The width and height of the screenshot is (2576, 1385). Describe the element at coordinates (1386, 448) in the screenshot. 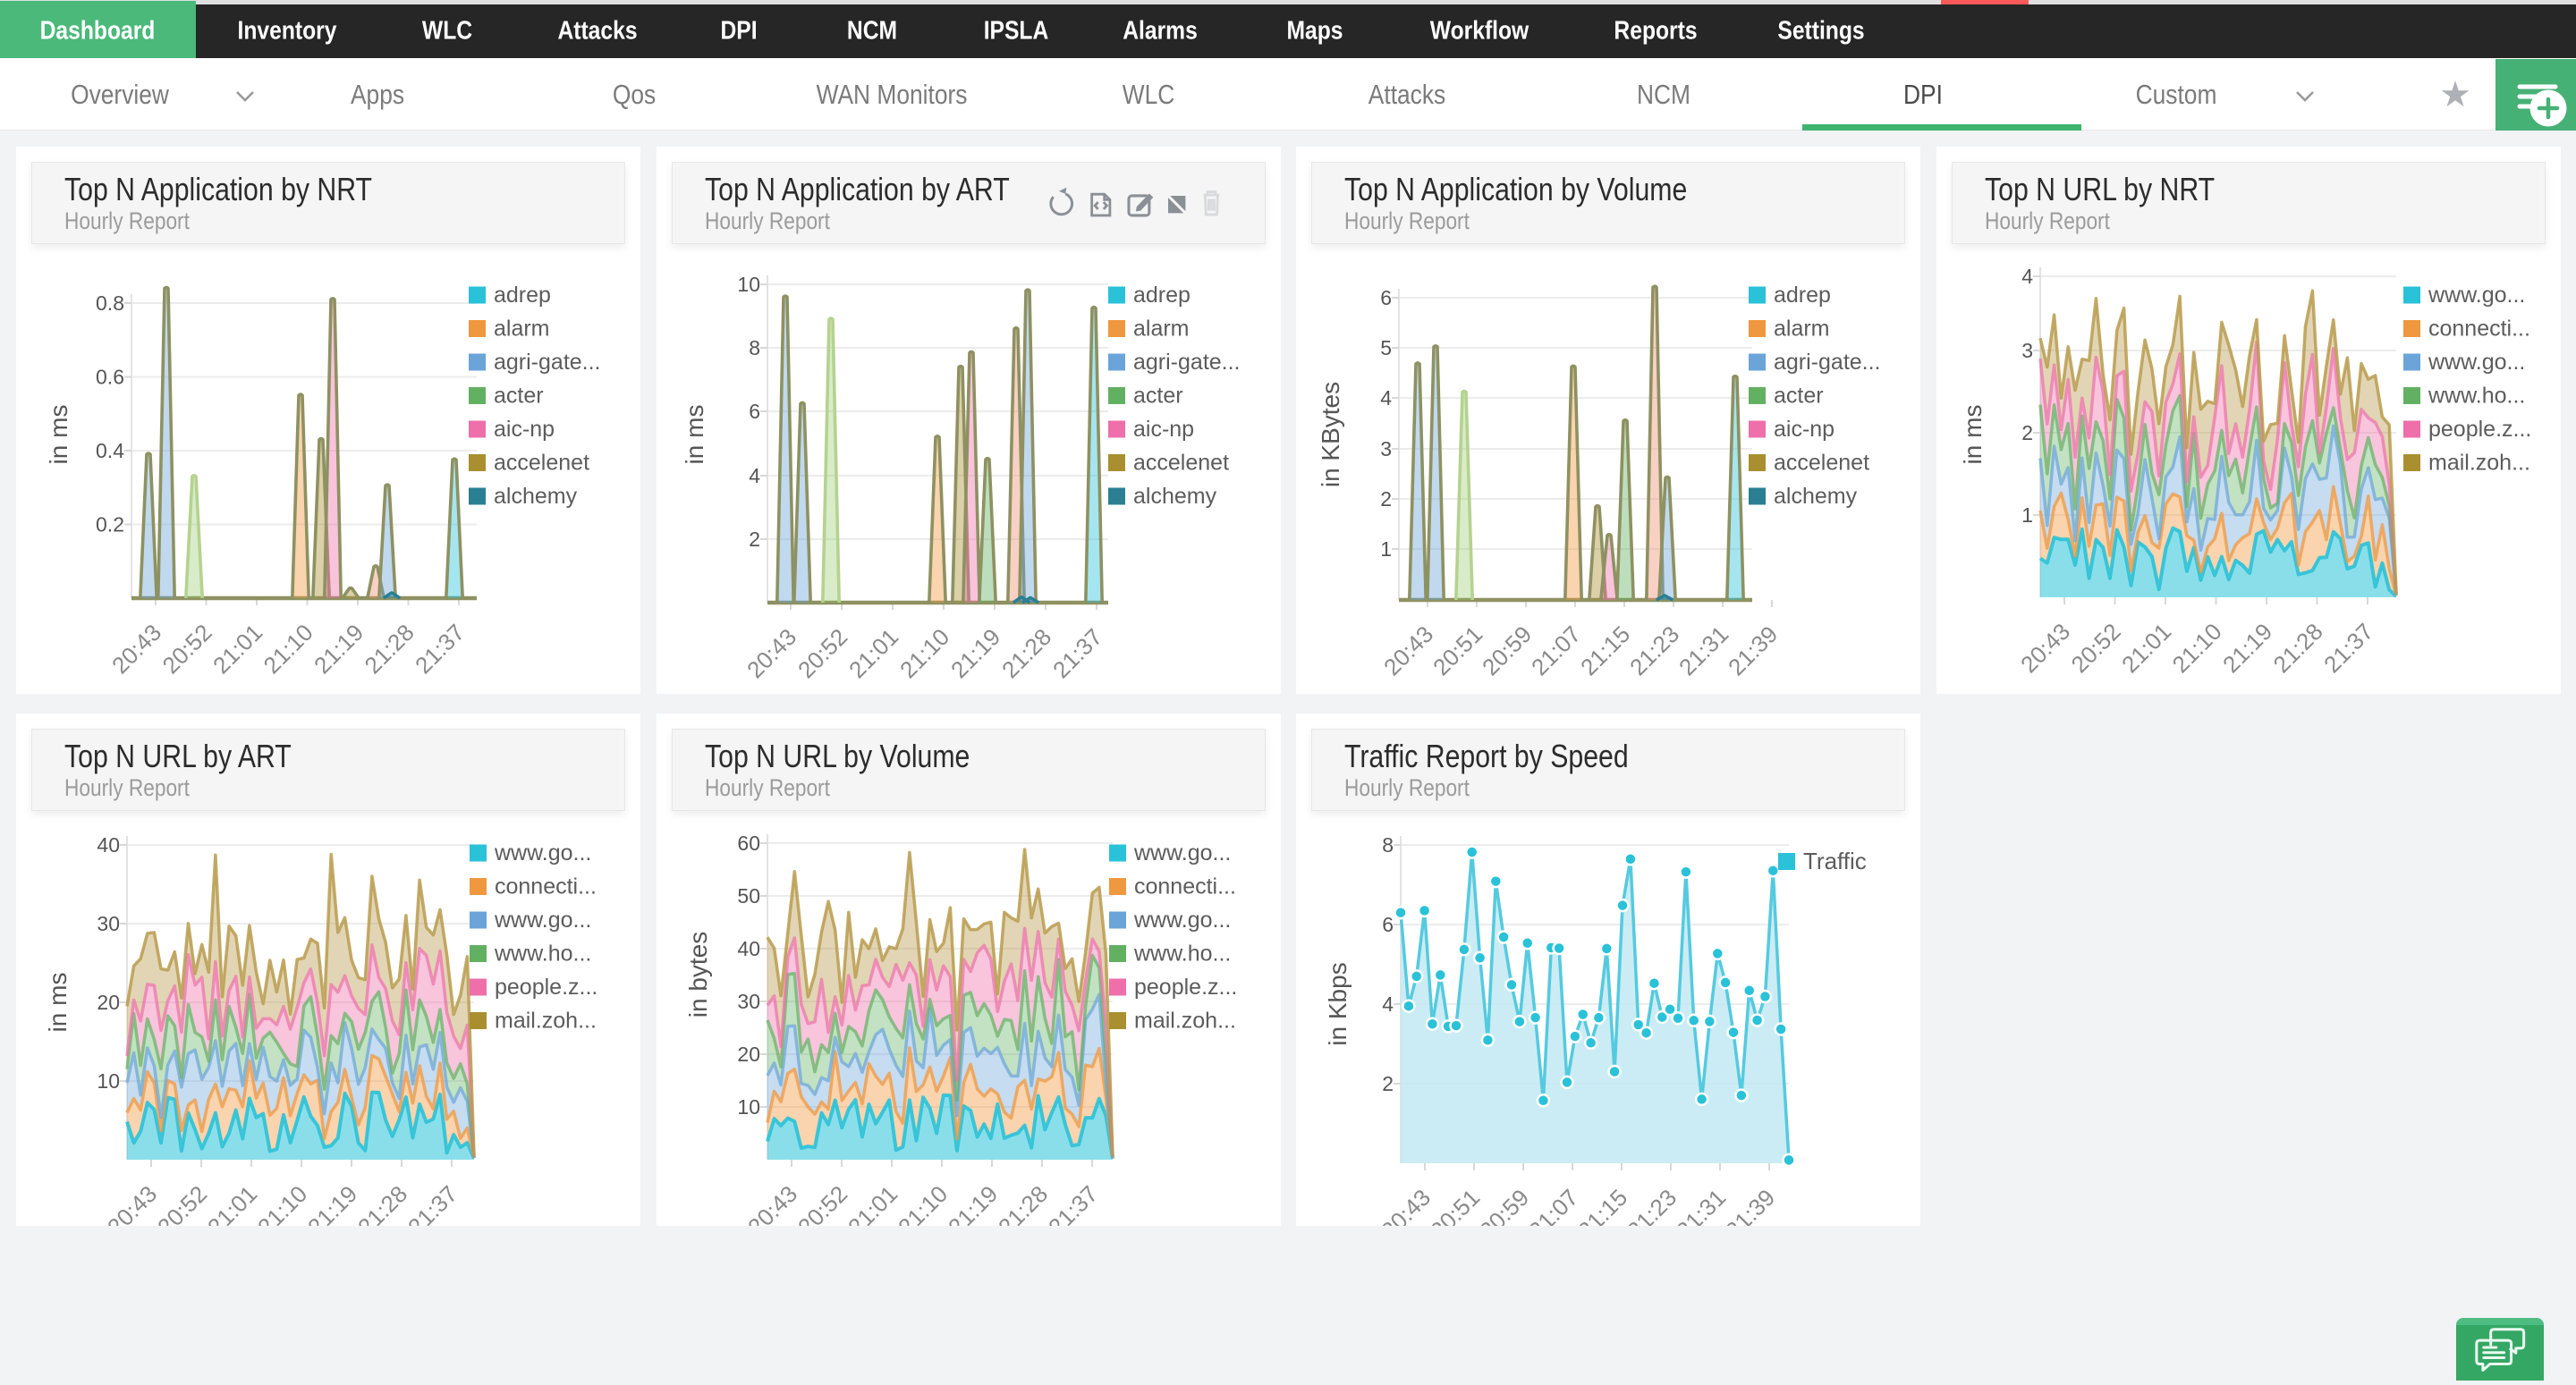

I see `svg-text: 3` at that location.